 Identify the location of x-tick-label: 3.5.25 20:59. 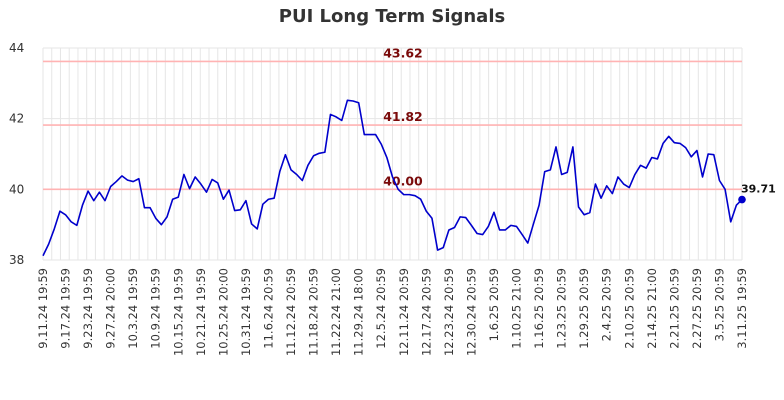
(719, 304).